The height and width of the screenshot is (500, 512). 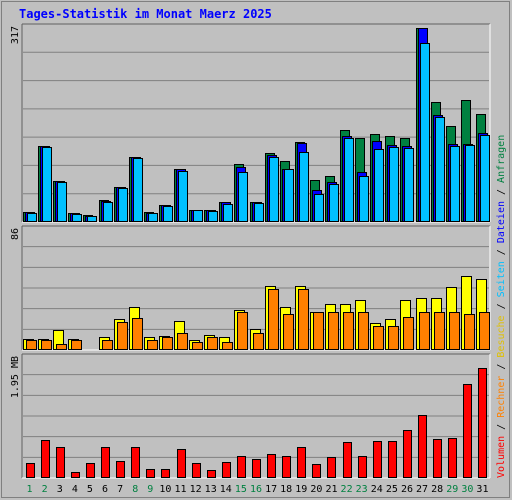 What do you see at coordinates (60, 489) in the screenshot?
I see `x-tick-label: 3` at bounding box center [60, 489].